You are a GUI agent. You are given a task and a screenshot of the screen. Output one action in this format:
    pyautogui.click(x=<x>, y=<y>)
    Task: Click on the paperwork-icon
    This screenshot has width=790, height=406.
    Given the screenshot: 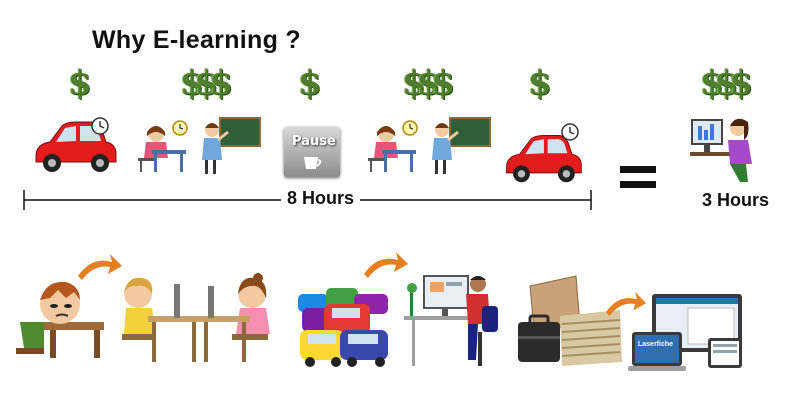 What is the action you would take?
    pyautogui.click(x=570, y=320)
    